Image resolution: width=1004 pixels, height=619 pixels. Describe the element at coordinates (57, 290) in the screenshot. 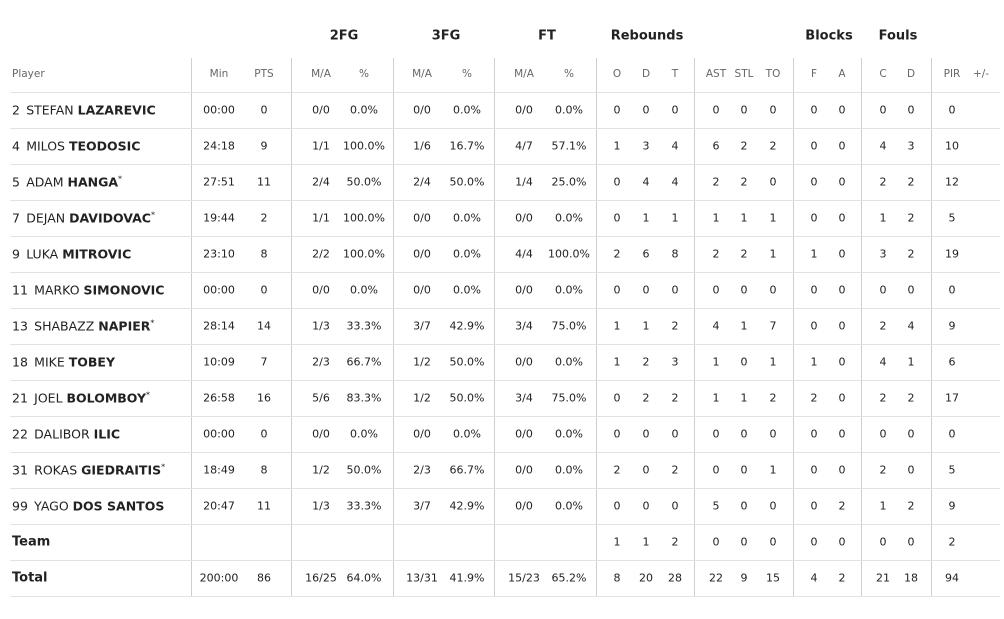

I see `first-name: MARKO` at that location.